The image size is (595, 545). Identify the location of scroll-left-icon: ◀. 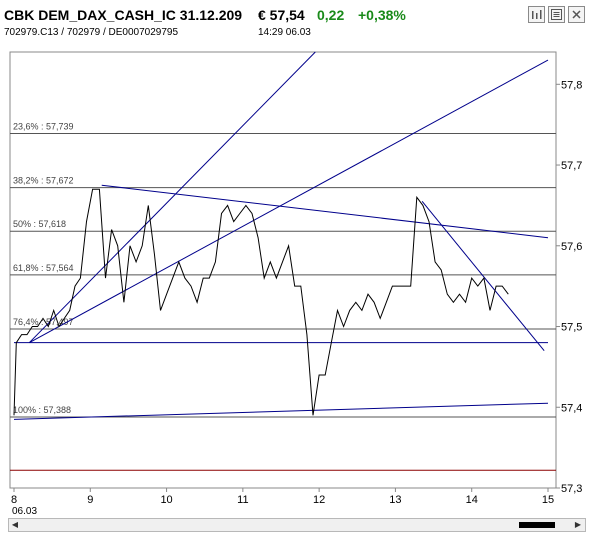
(15, 524).